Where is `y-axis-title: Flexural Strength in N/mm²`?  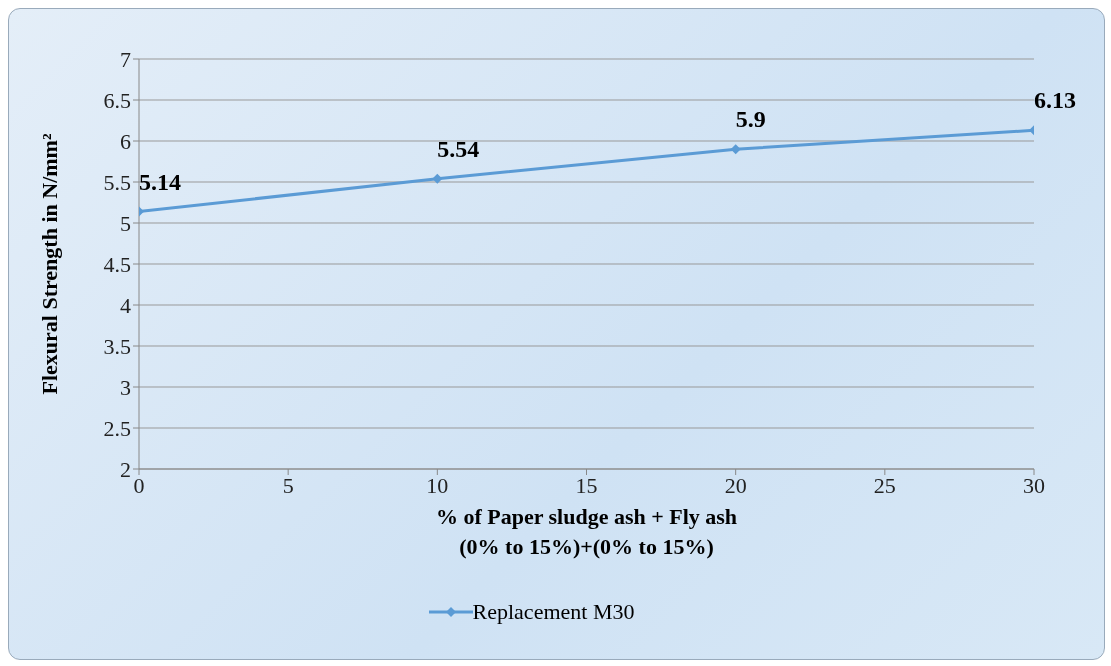
y-axis-title: Flexural Strength in N/mm² is located at coordinates (49, 264).